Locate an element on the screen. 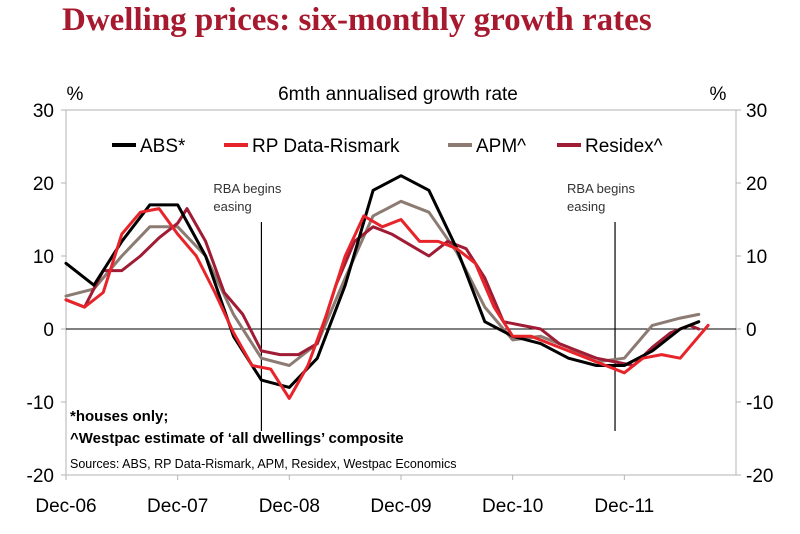 The width and height of the screenshot is (800, 534). y-tick-label-left: 20 is located at coordinates (43, 184).